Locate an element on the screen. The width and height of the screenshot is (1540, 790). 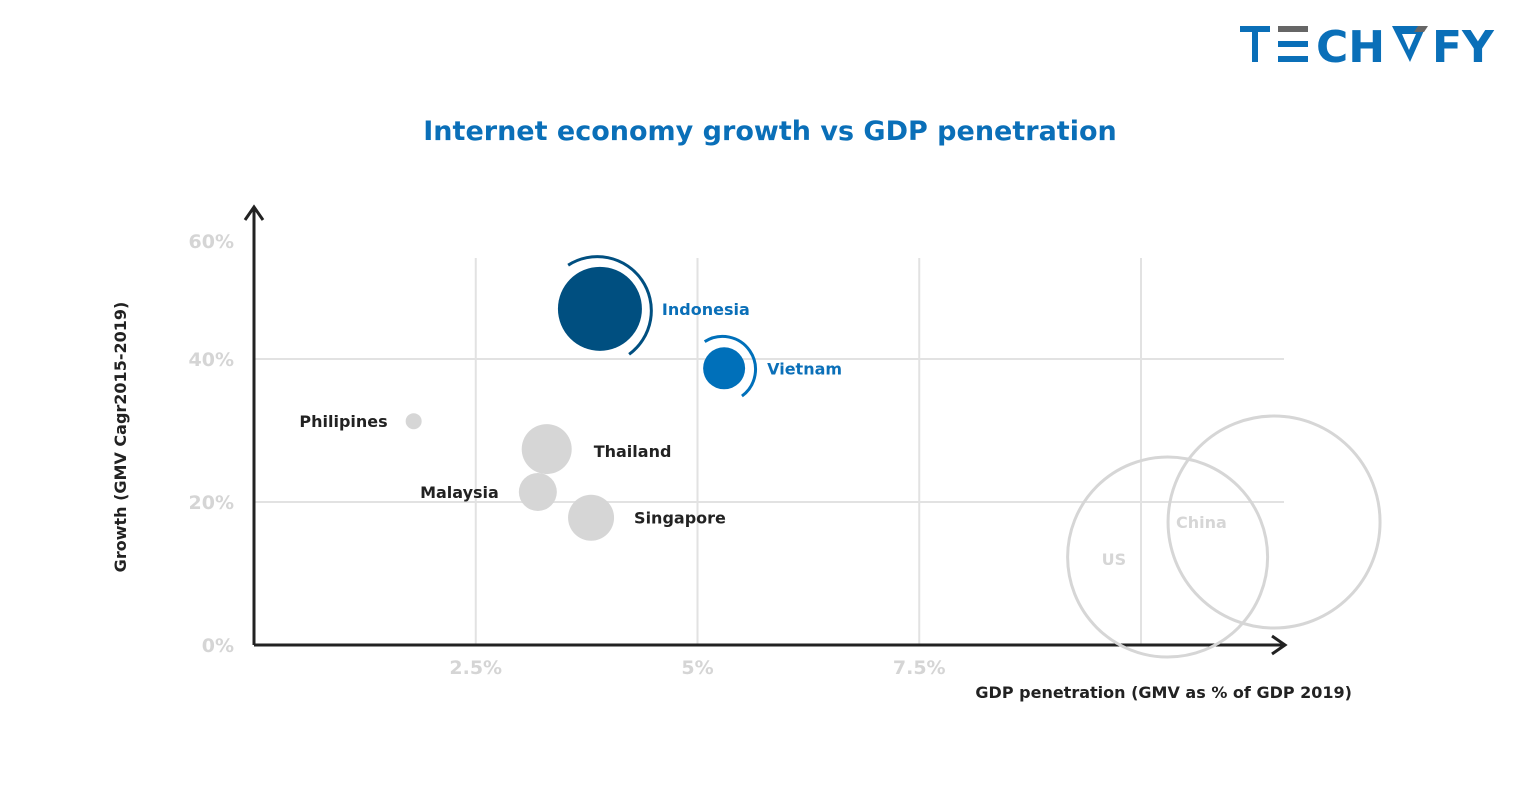
bubble-china: China is located at coordinates (1274, 522).